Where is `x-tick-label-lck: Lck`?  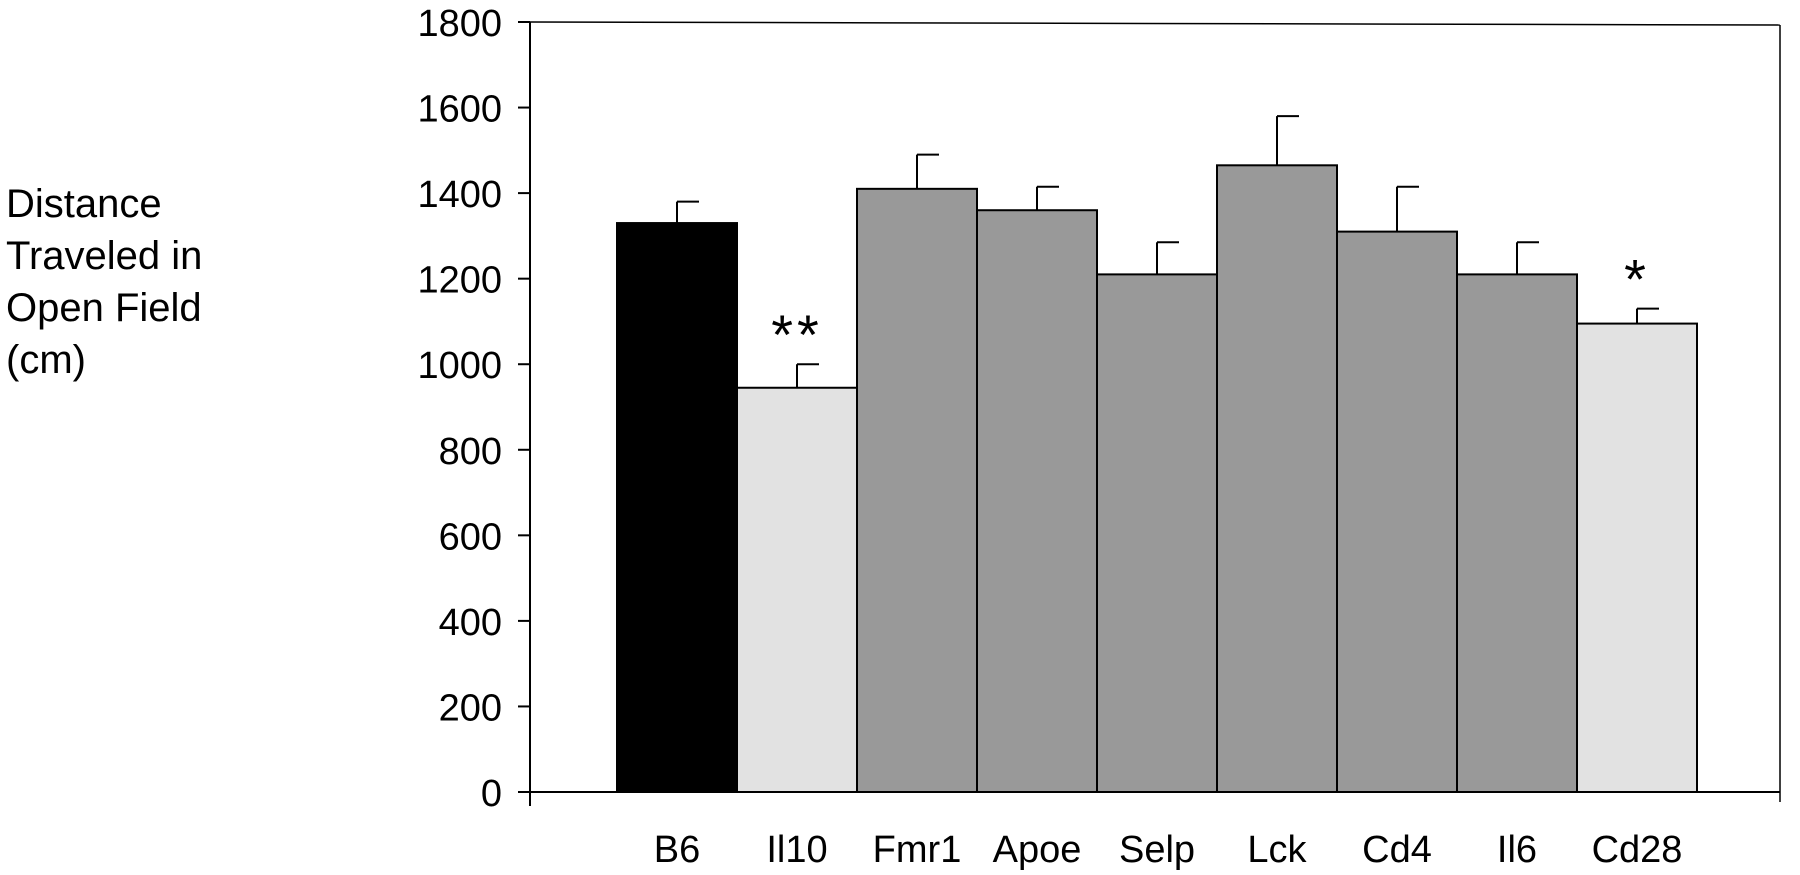
x-tick-label-lck: Lck is located at coordinates (1277, 850).